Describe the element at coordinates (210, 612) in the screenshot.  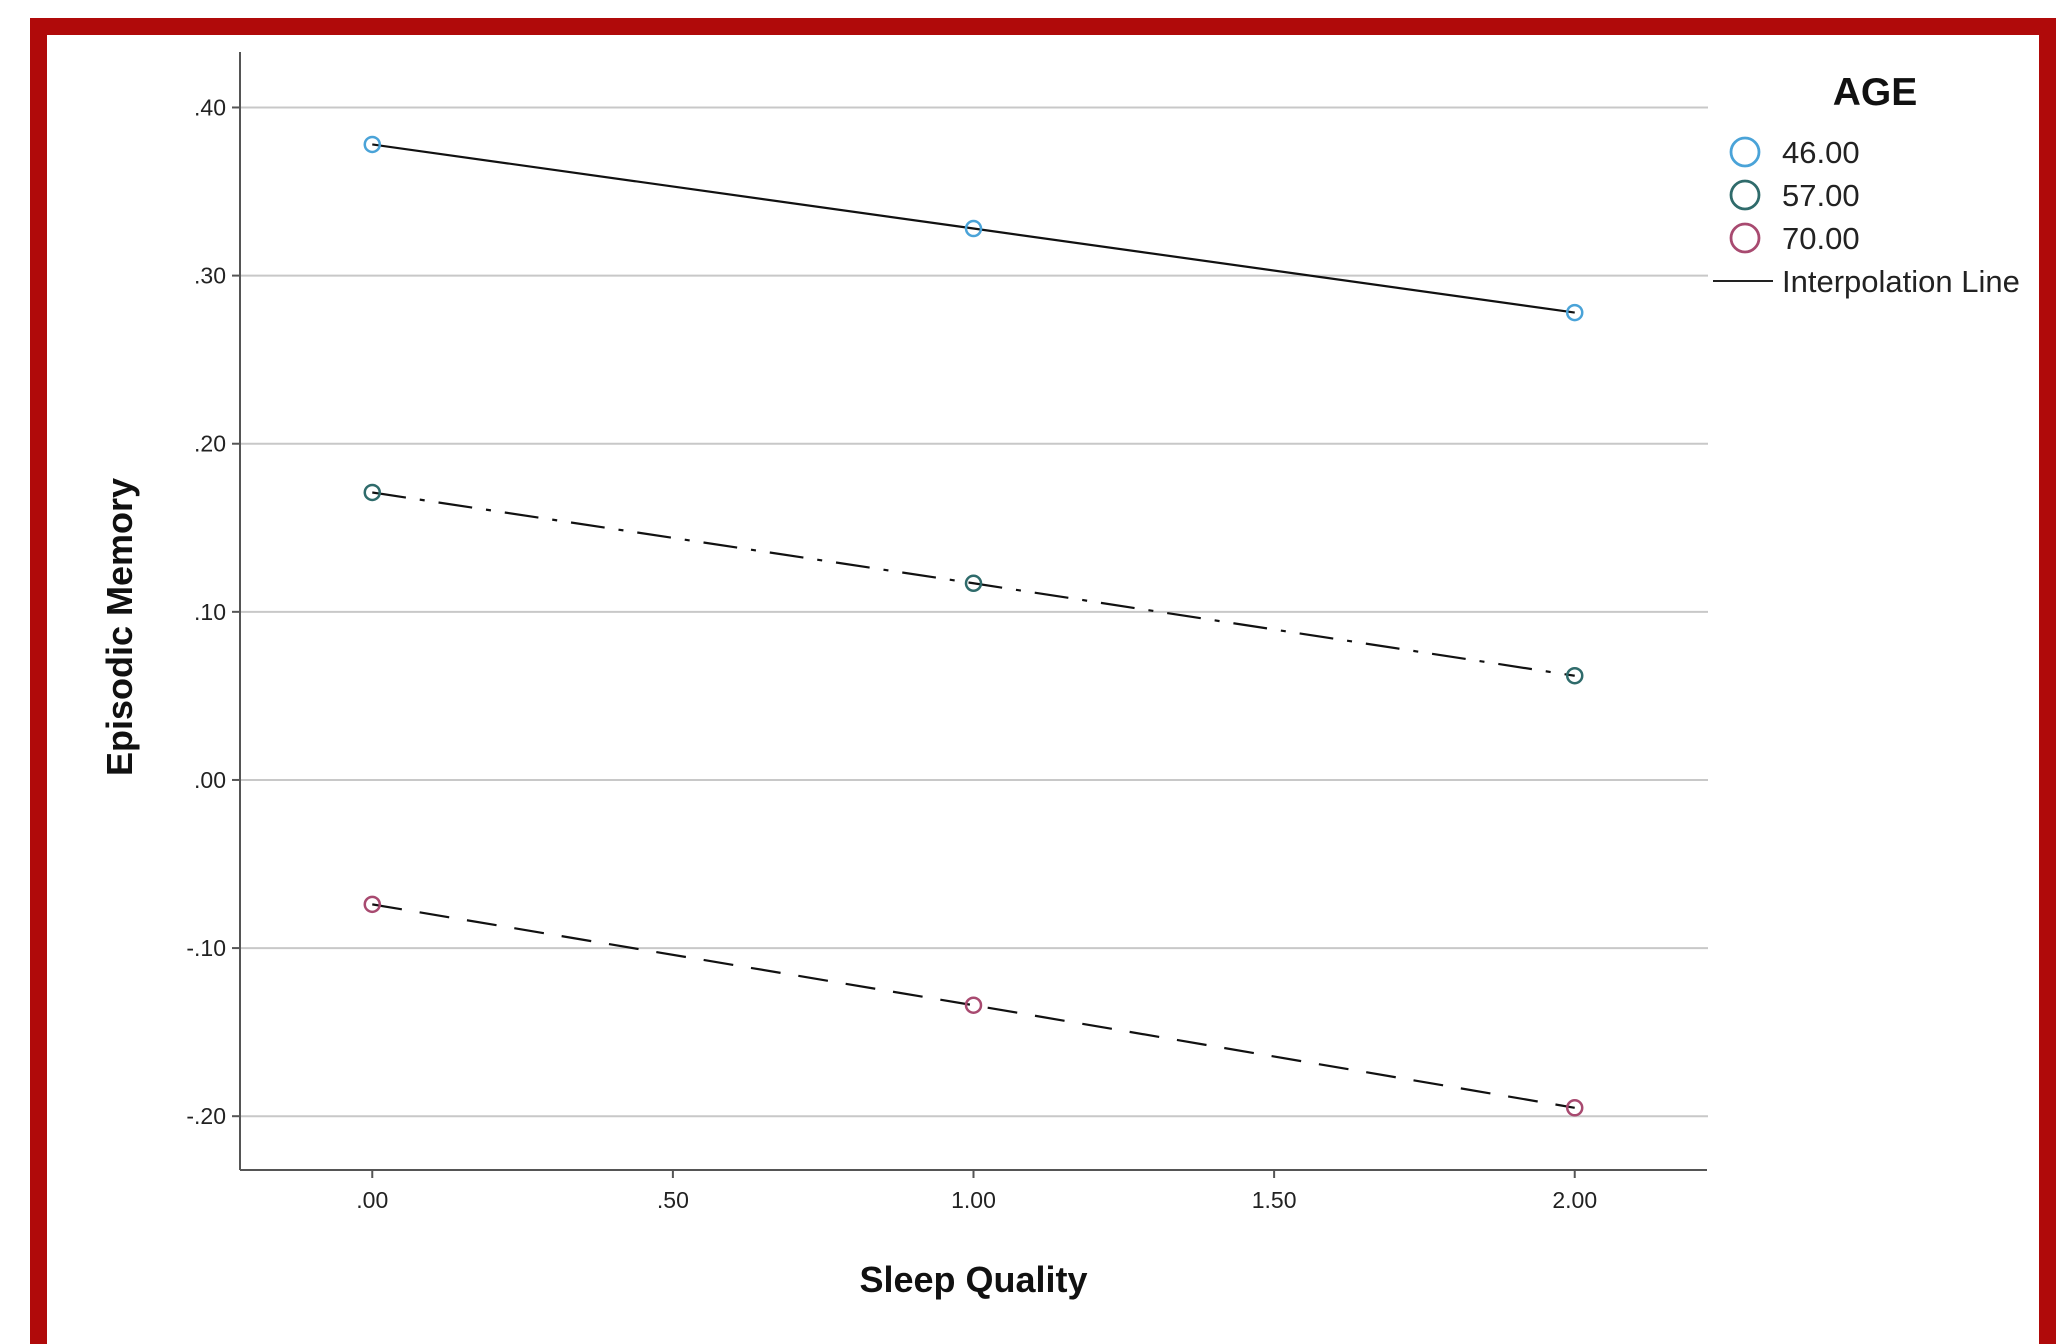
I see `y-tick-label: .10` at that location.